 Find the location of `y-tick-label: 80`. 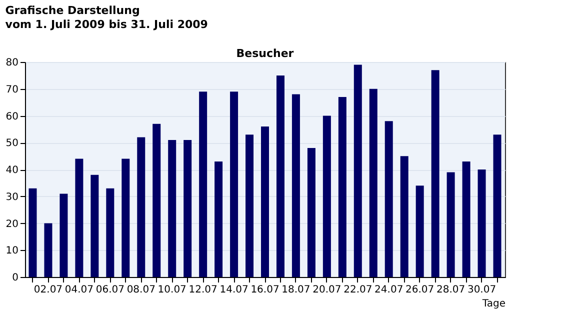

y-tick-label: 80 is located at coordinates (12, 63).